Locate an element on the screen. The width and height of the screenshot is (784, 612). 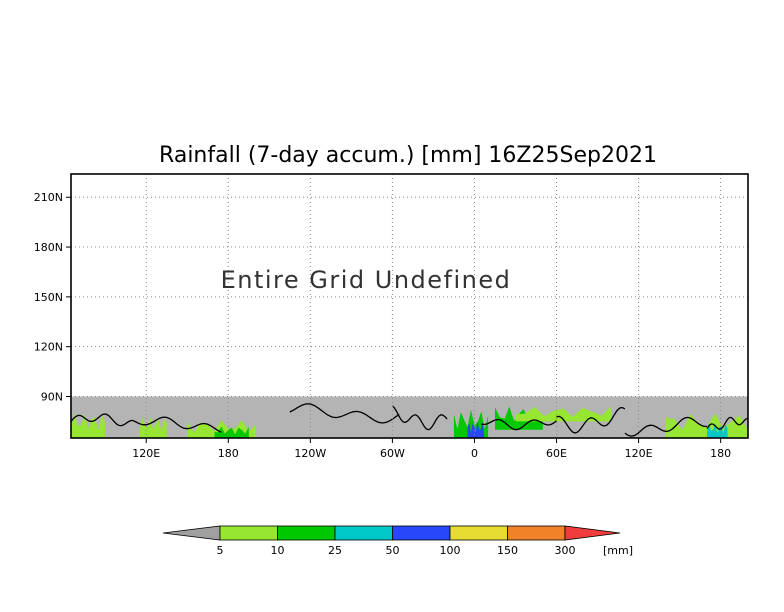
x-tick-label: 0 is located at coordinates (474, 453).